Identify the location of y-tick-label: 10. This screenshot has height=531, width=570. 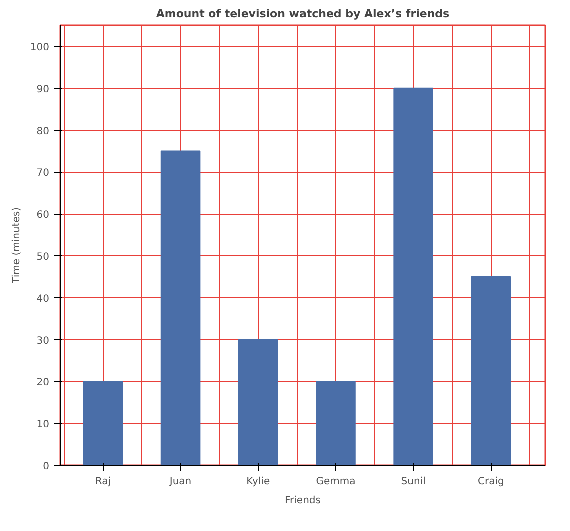
(43, 425).